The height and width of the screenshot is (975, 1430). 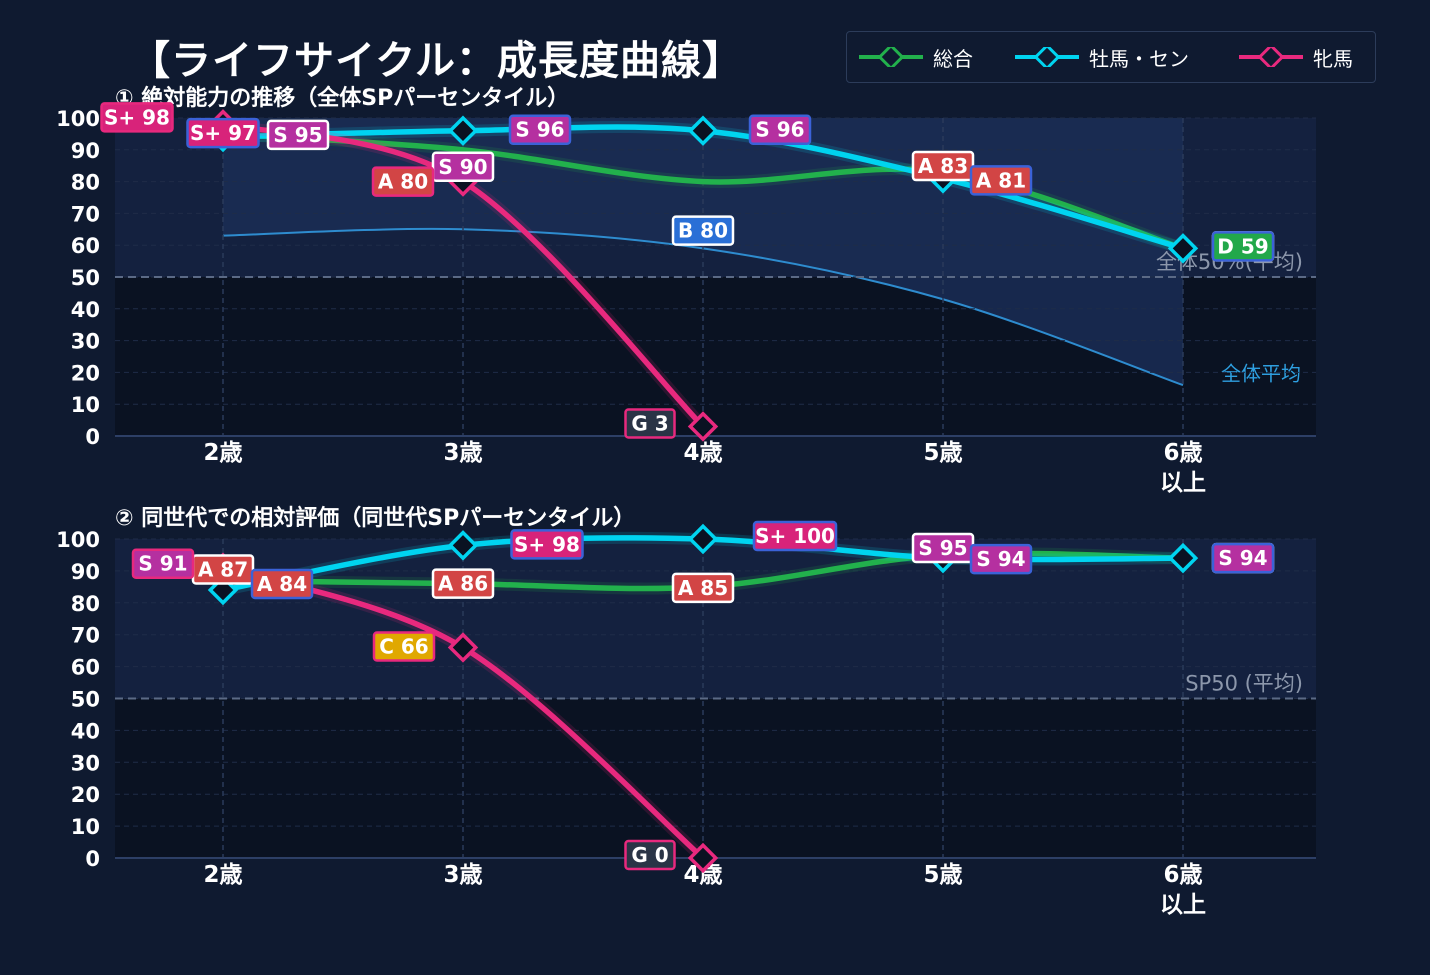 I want to click on y-tick-label: 10, so click(x=85, y=405).